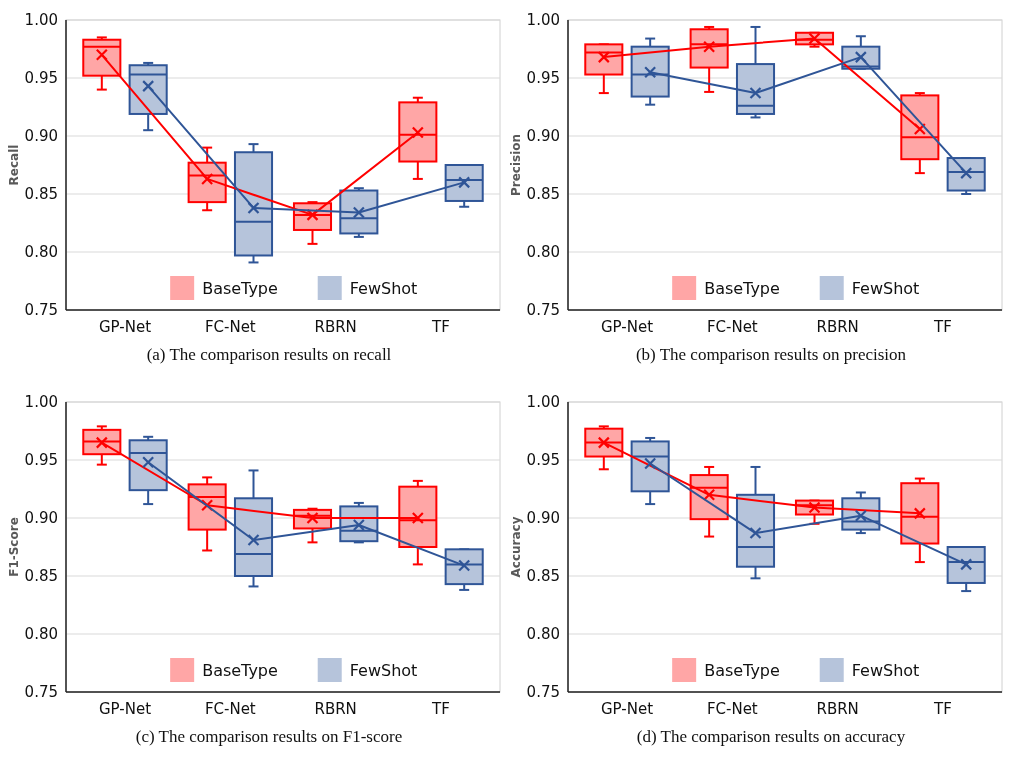  I want to click on y-axis-title: Recall, so click(14, 165).